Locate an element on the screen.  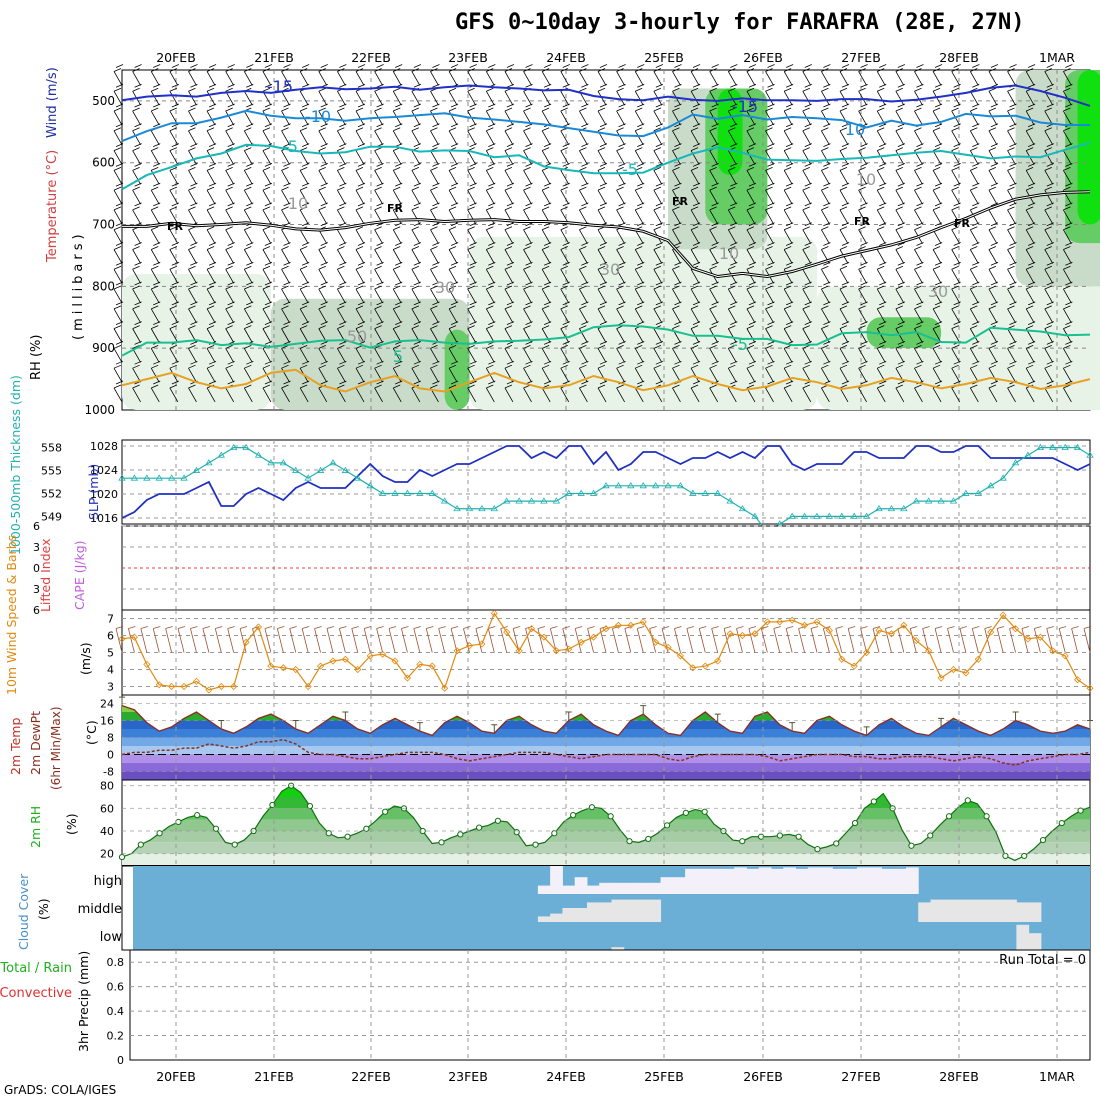
date-label-top: 24FEB is located at coordinates (566, 57).